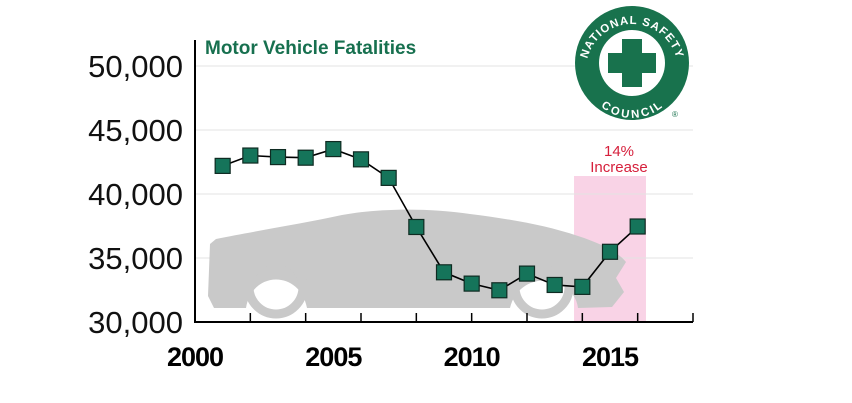  Describe the element at coordinates (361, 159) in the screenshot. I see `data-point-2006` at that location.